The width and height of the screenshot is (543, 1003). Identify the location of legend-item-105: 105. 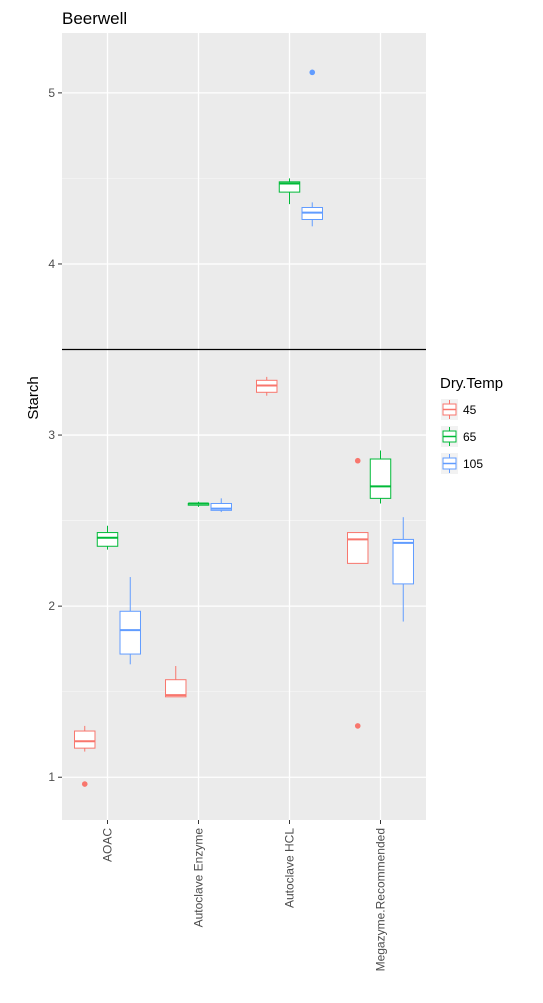
(462, 463).